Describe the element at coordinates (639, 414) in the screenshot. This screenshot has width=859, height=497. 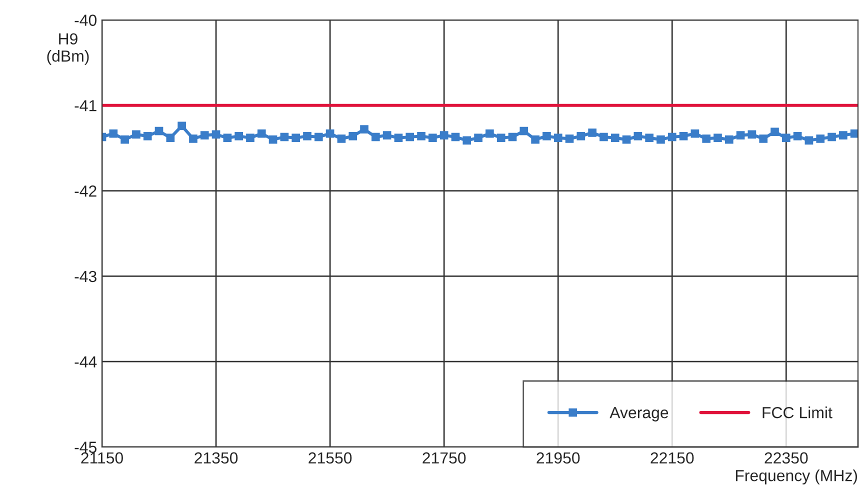
I see `legend-label: Average` at that location.